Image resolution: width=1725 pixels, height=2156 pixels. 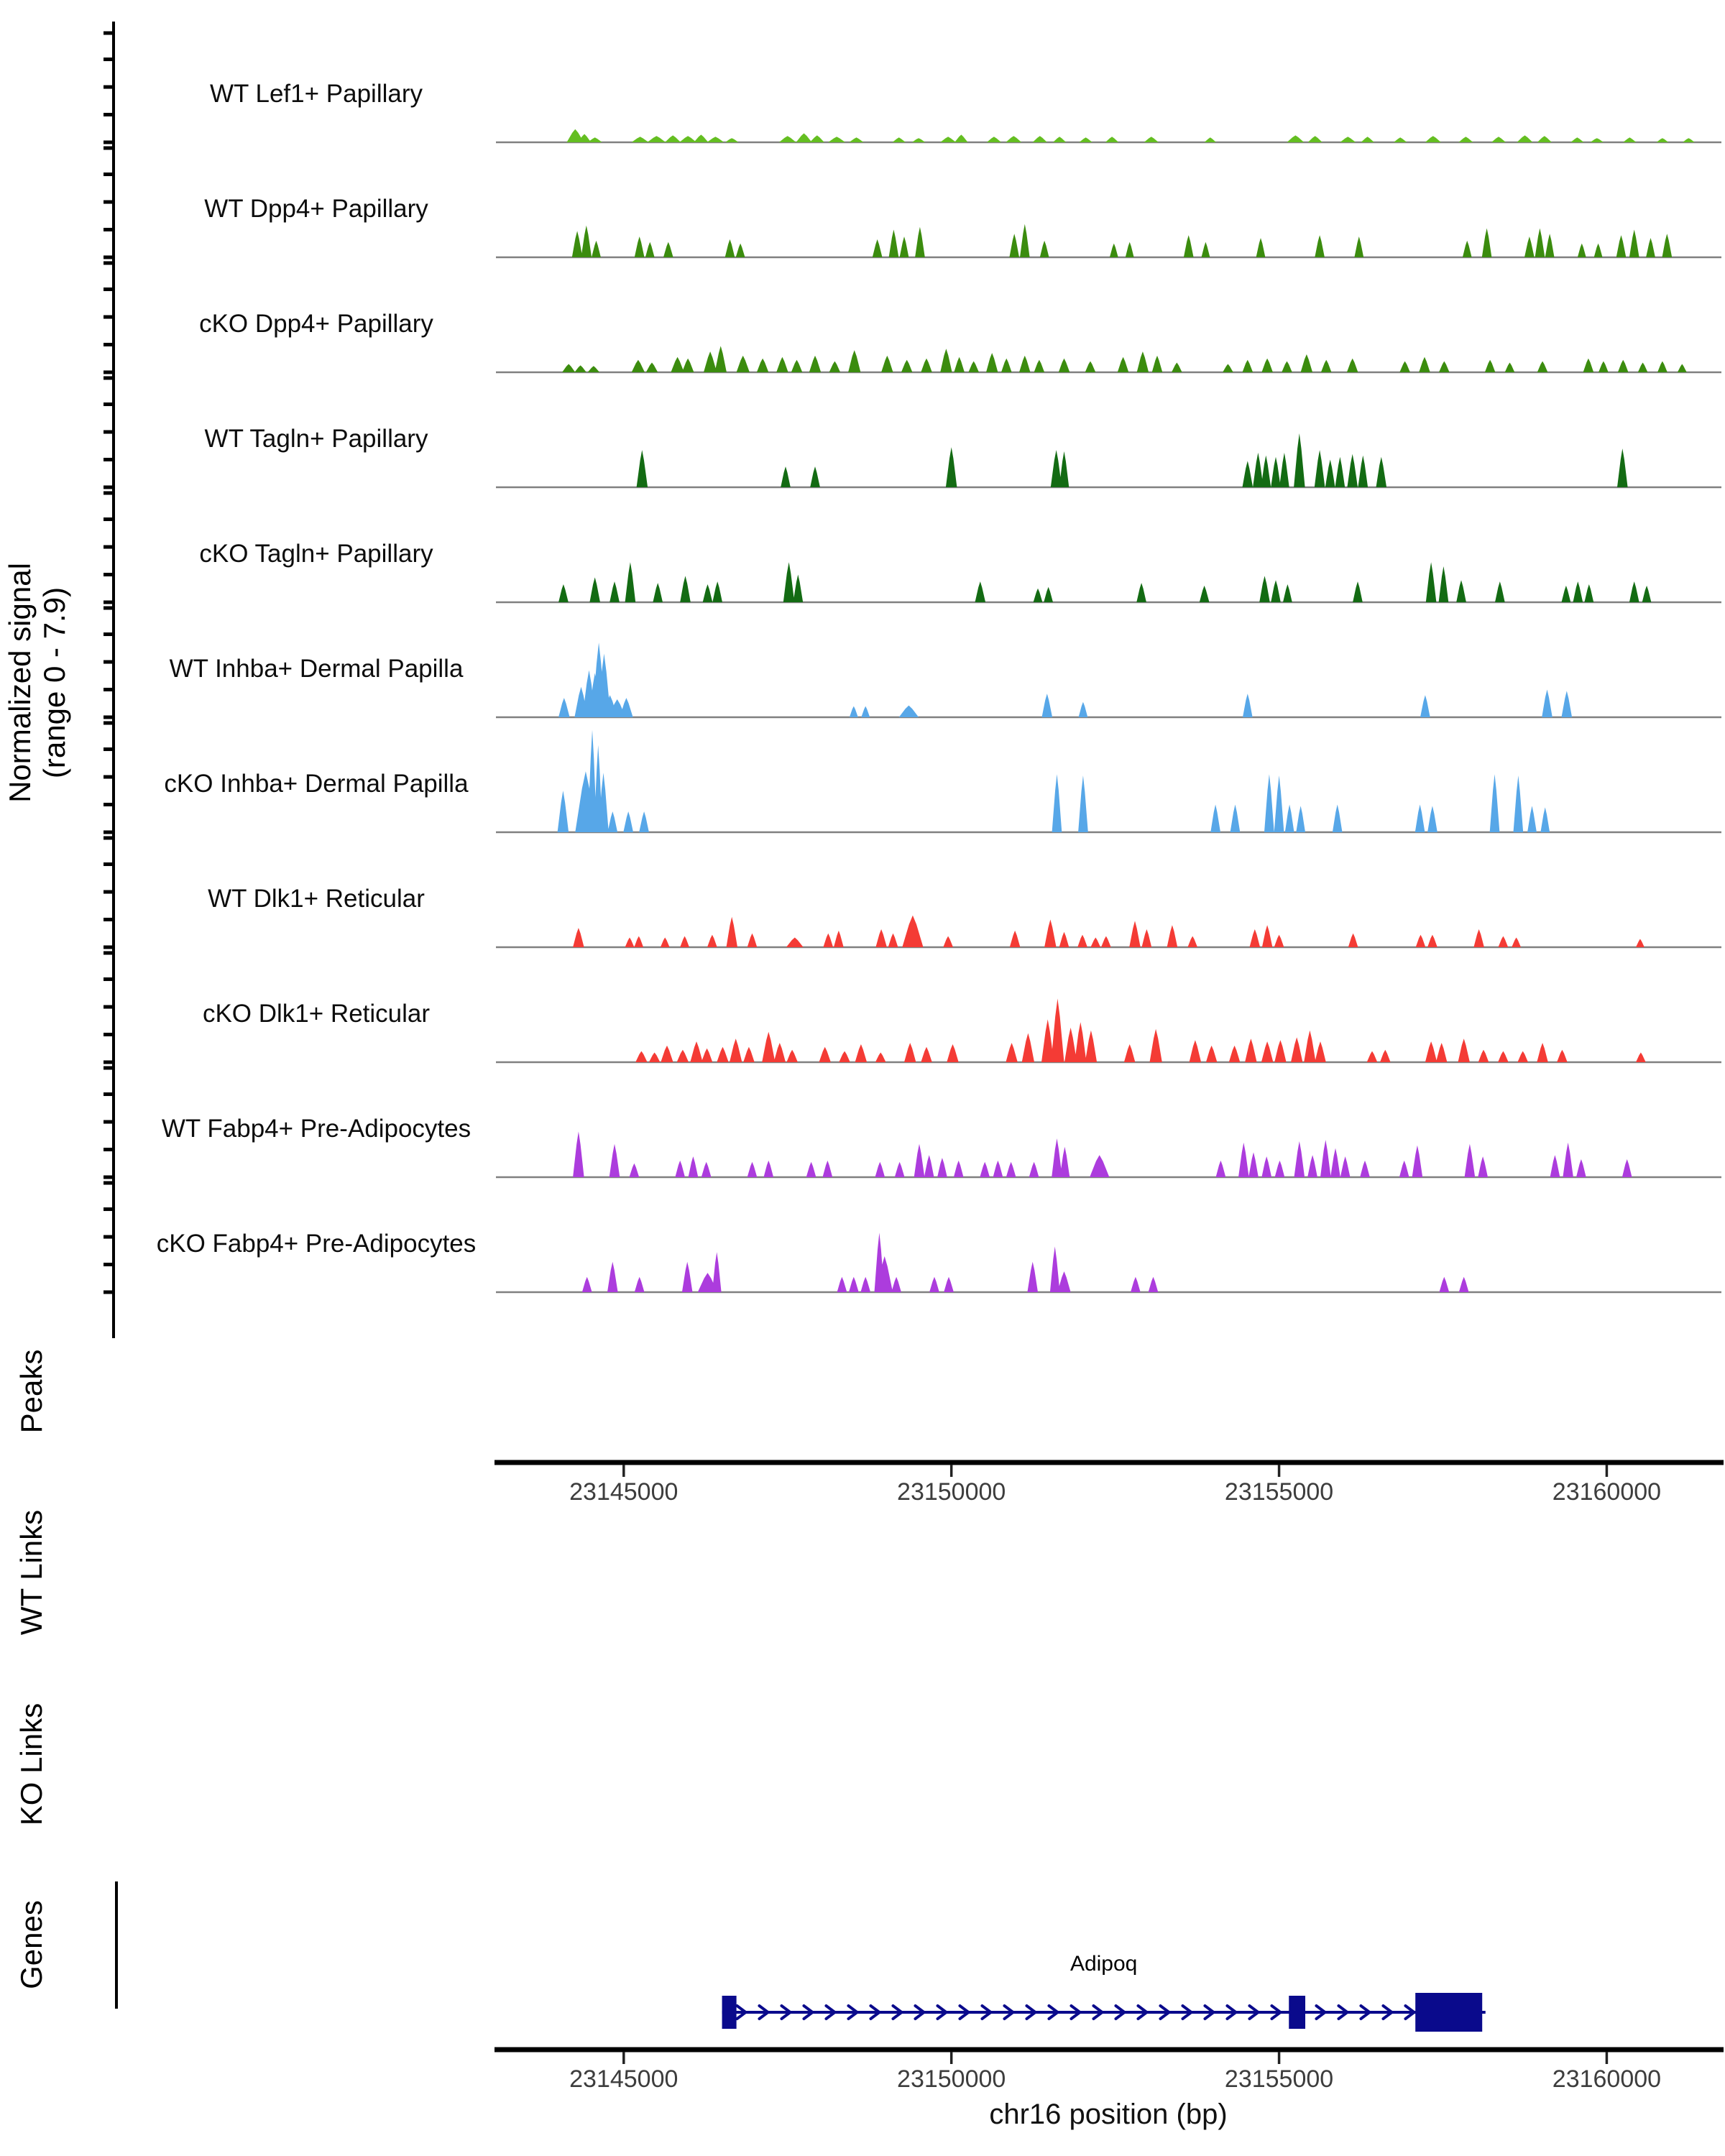 I want to click on track-signal-cko-dlk1-reticular, so click(x=1140, y=1030).